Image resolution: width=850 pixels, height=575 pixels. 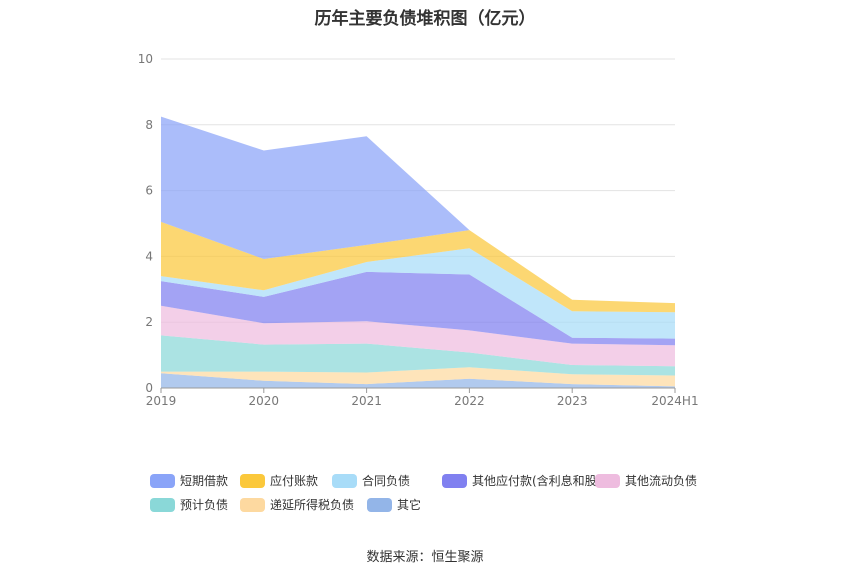 I want to click on legend-item: 递延所得税负债, so click(x=297, y=504).